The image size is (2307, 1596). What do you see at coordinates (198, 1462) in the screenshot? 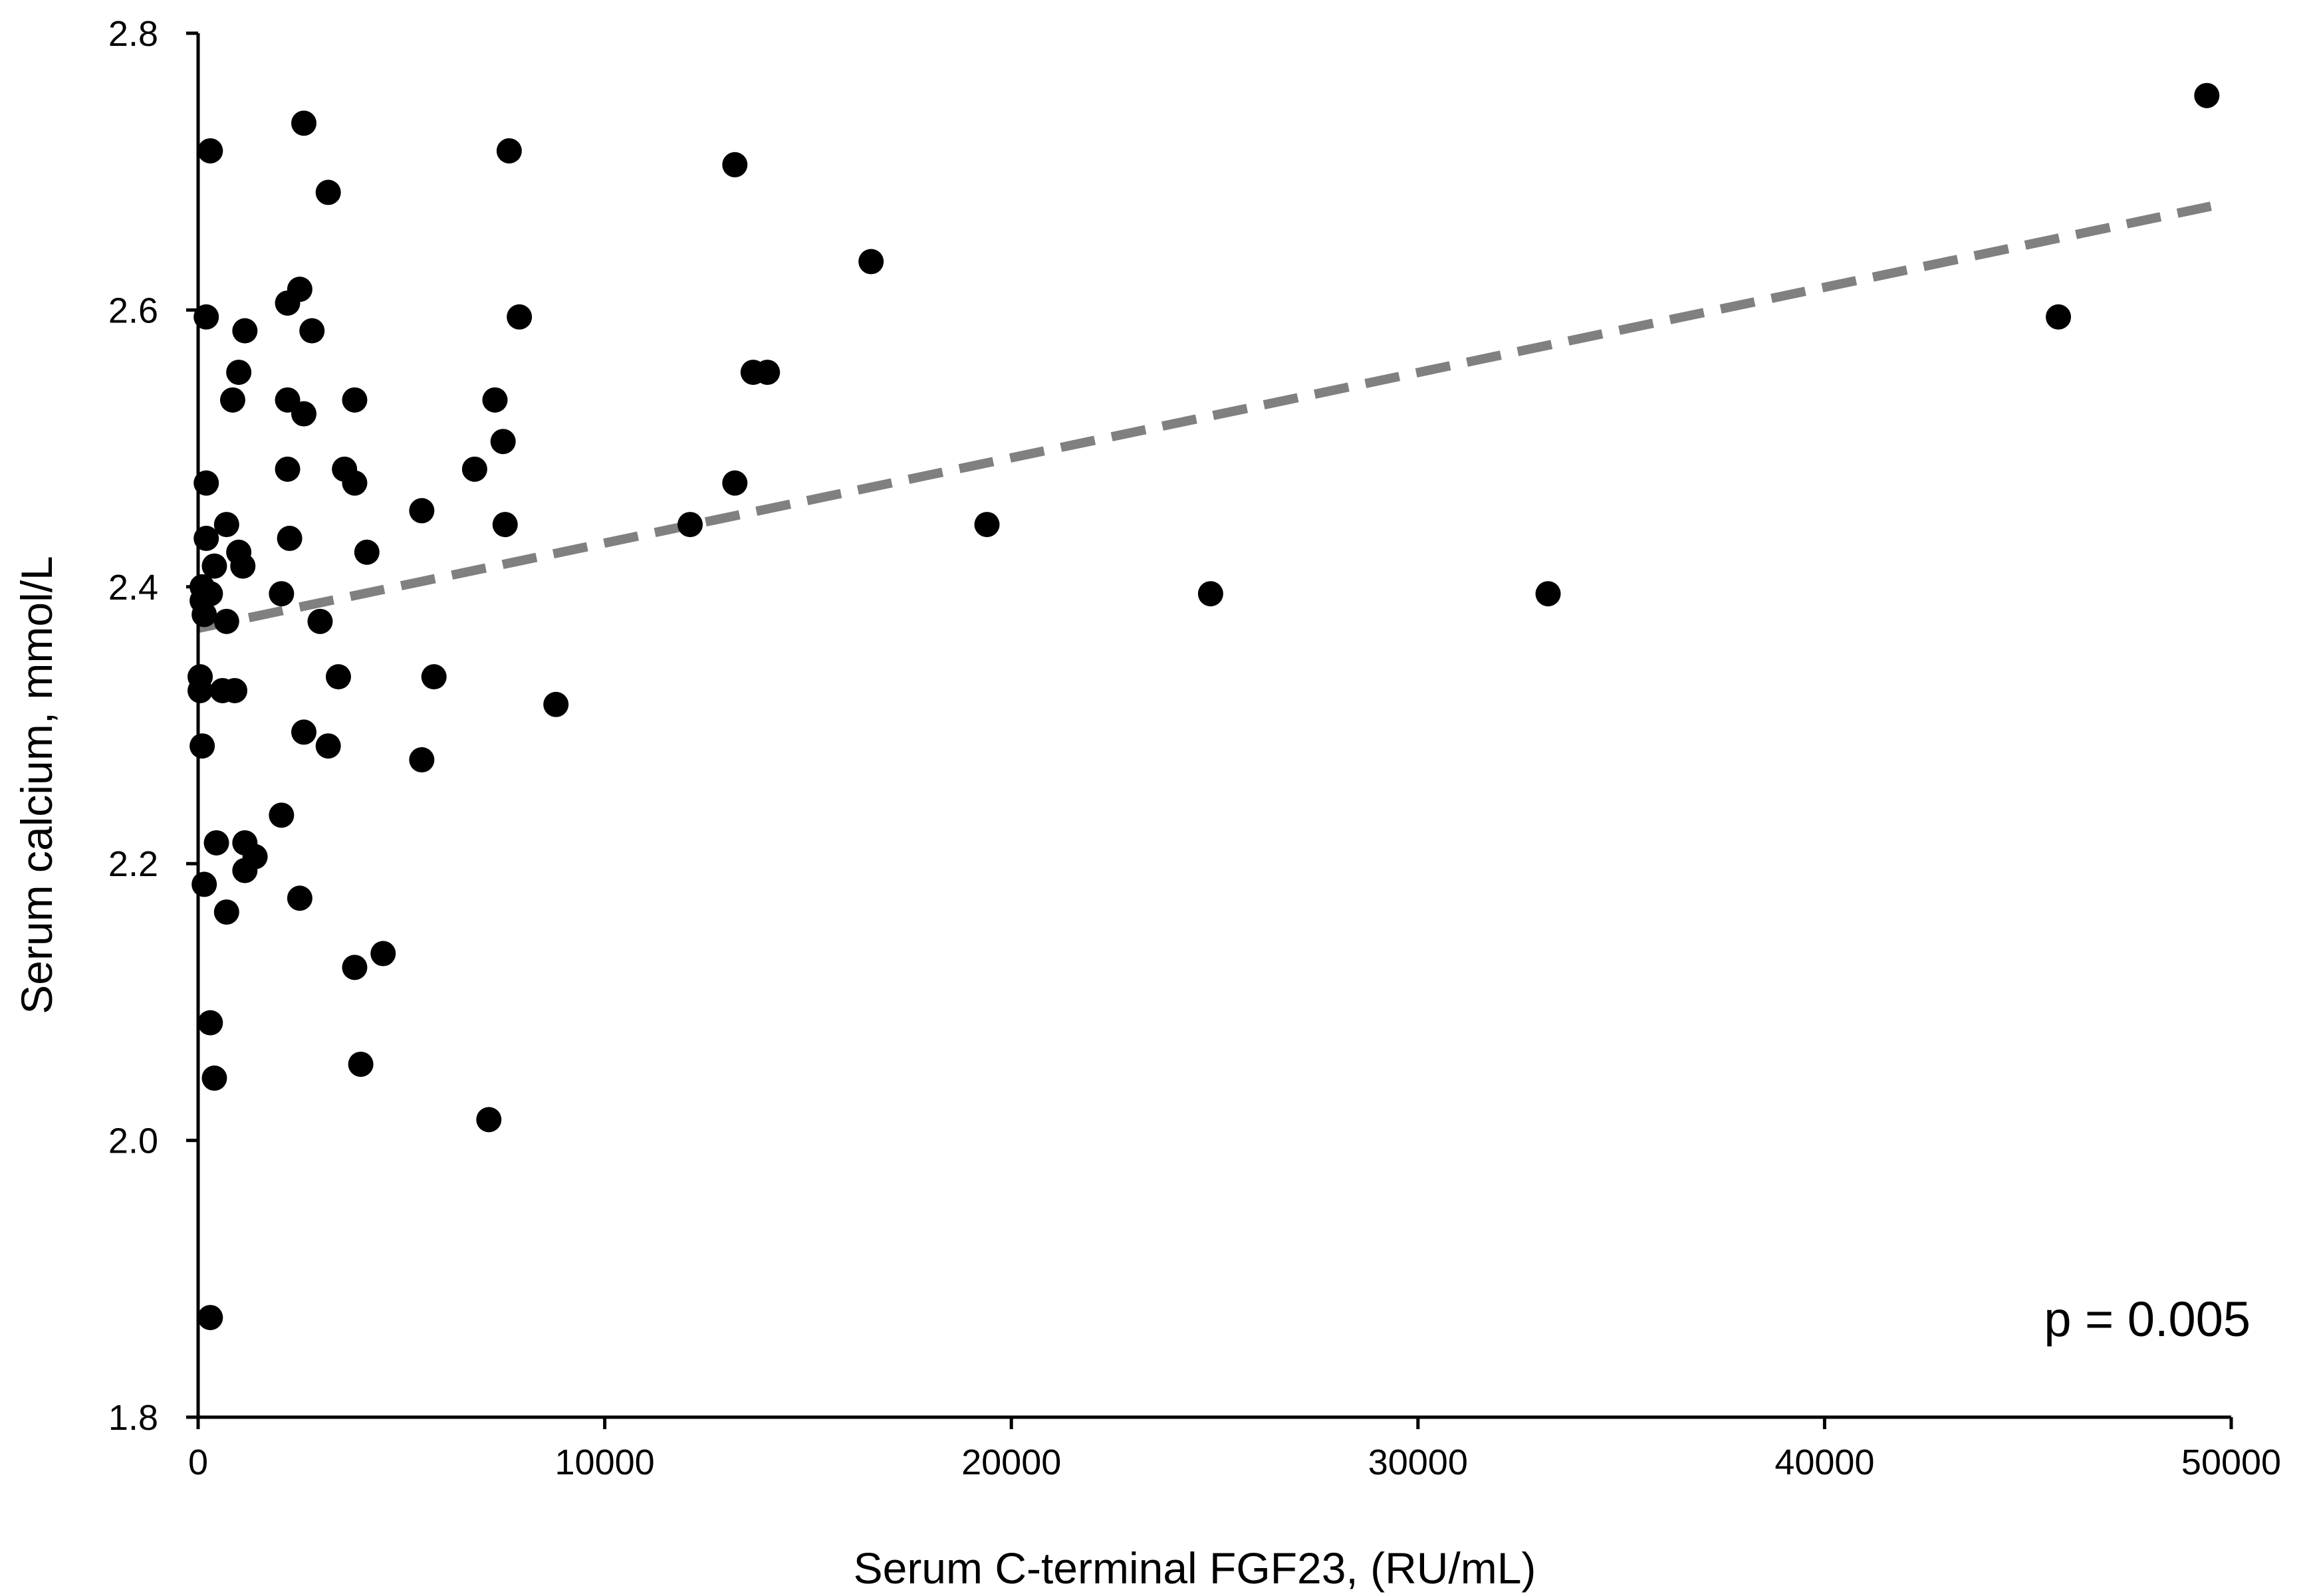
I see `x-tick-label: 0` at bounding box center [198, 1462].